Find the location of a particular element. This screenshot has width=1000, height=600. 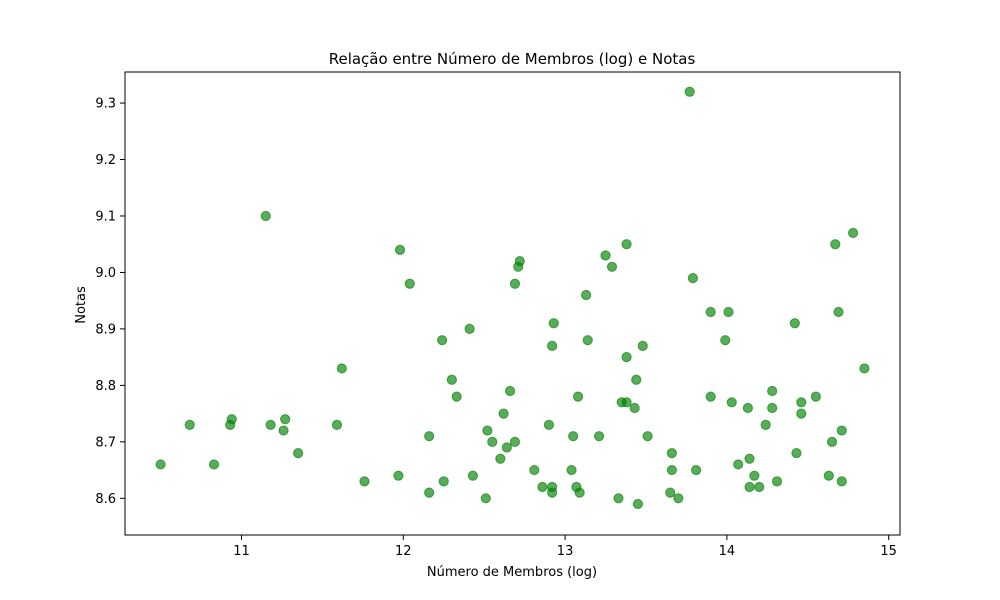

y-tick-label: 8.9 is located at coordinates (105, 329).